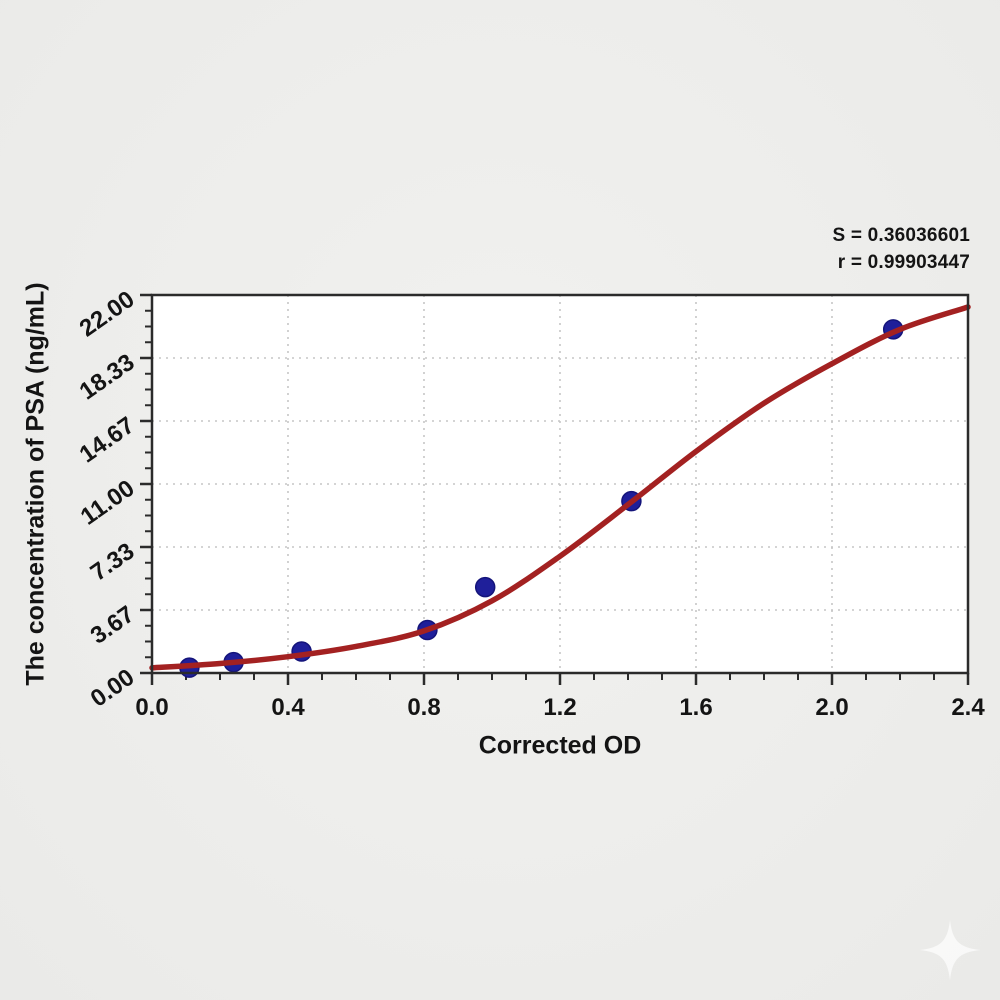 This screenshot has width=1000, height=1000. Describe the element at coordinates (113, 688) in the screenshot. I see `y-tick-label: 0.00` at that location.